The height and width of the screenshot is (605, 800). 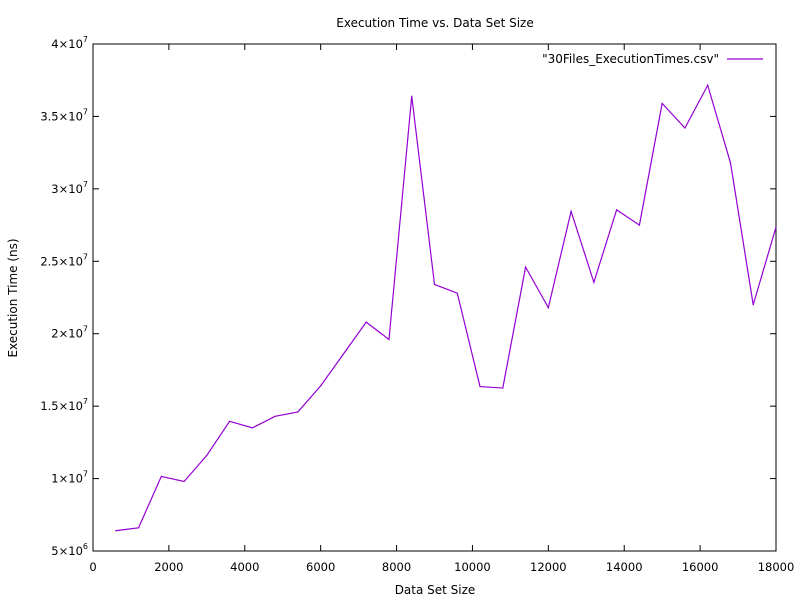 I want to click on x-tick-label: 14000, so click(x=624, y=567).